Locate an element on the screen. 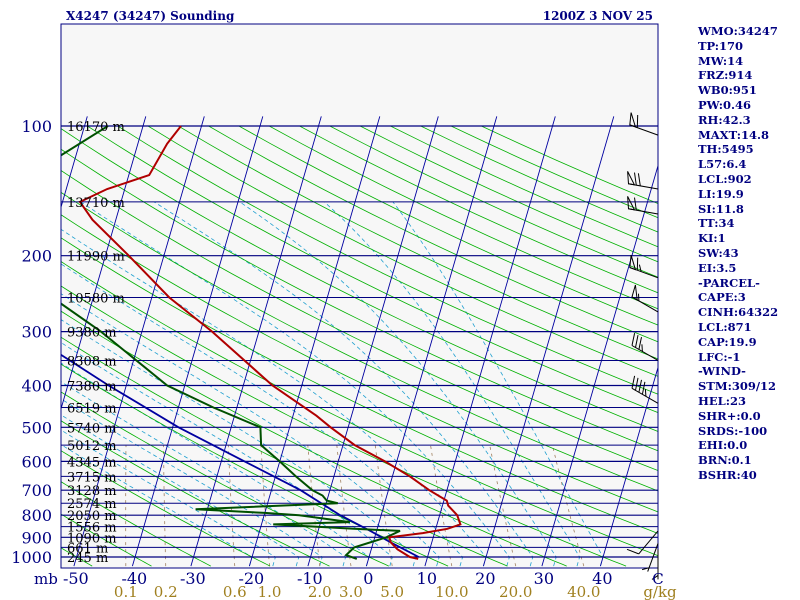  index-line: LCL:902 is located at coordinates (725, 178).